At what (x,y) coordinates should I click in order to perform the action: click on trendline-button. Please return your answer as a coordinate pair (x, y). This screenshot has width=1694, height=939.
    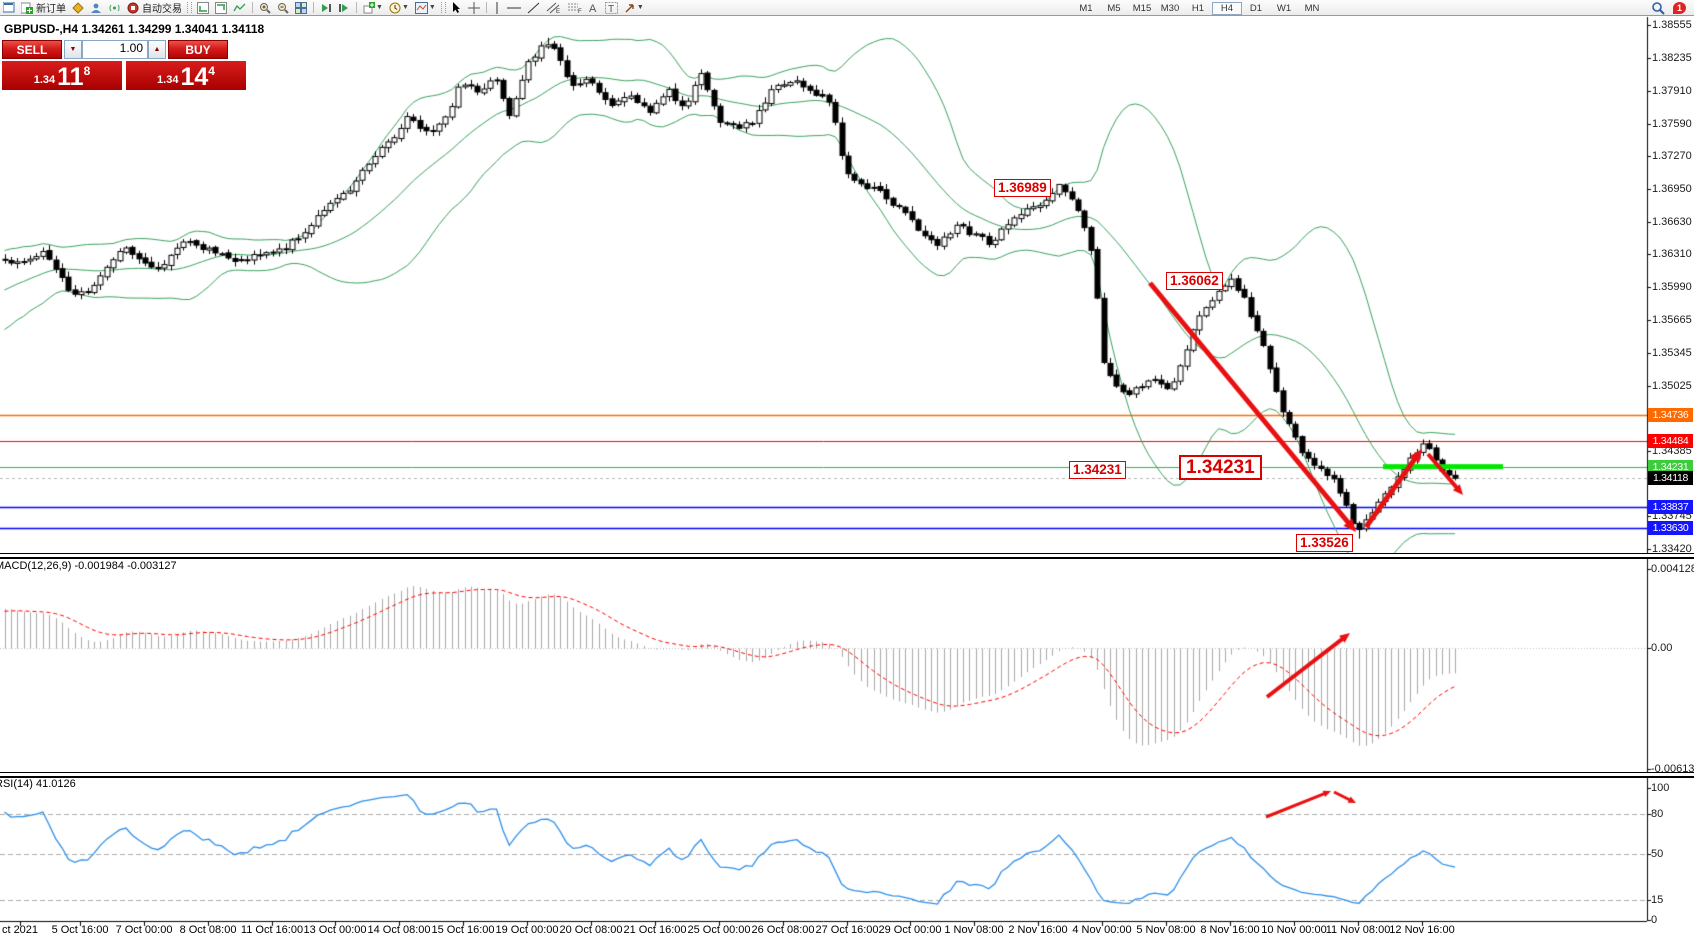
    Looking at the image, I should click on (533, 7).